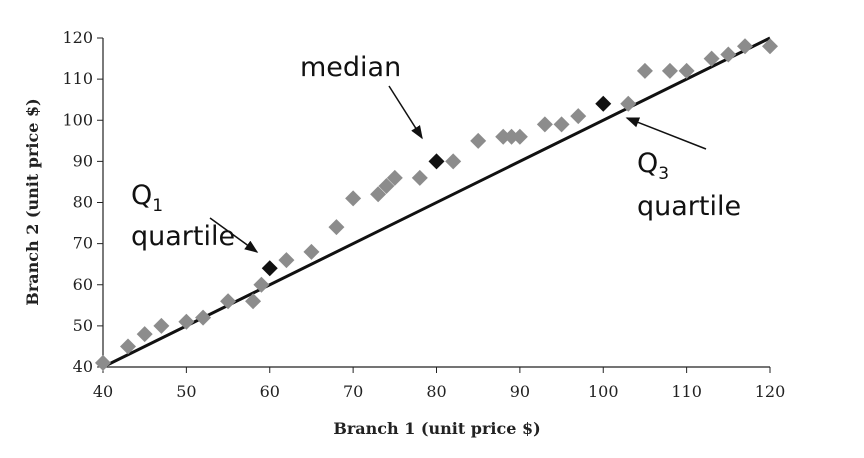 The image size is (864, 458). Describe the element at coordinates (683, 169) in the screenshot. I see `annotation-q3: Q3 quartile` at that location.